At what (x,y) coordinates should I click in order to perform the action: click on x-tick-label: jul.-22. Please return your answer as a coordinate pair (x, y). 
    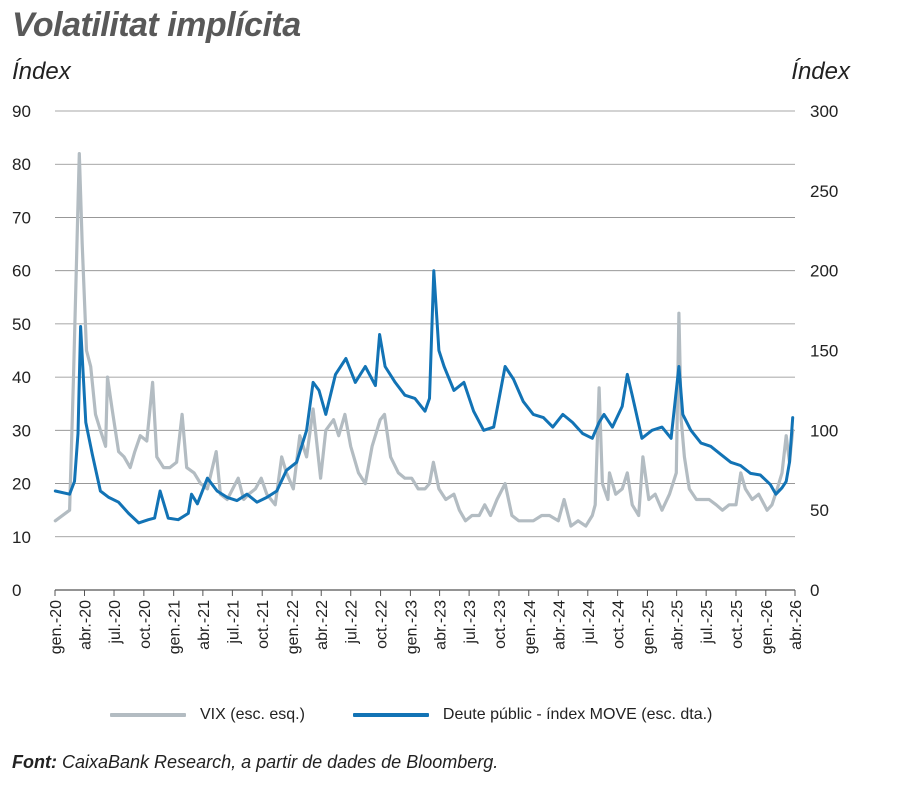
    Looking at the image, I should click on (352, 622).